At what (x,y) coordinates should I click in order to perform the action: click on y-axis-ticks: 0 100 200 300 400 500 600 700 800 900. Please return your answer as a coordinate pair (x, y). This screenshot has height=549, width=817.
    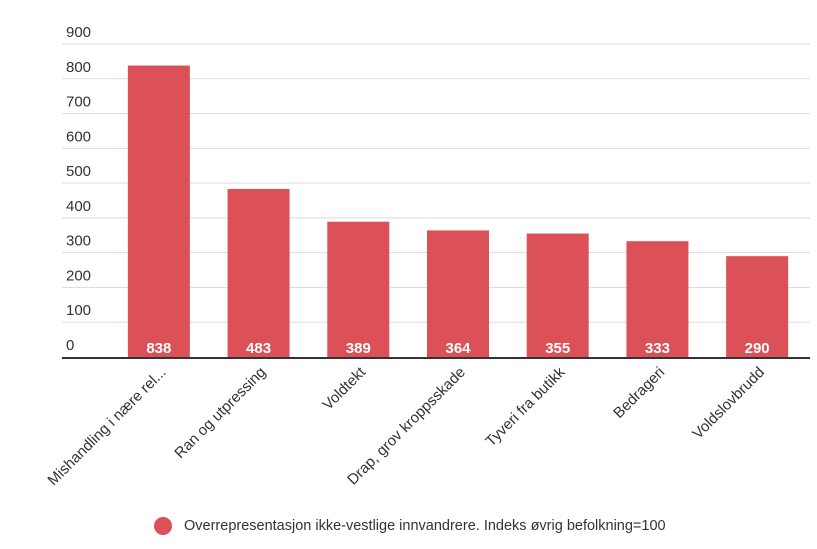
    Looking at the image, I should click on (78, 189).